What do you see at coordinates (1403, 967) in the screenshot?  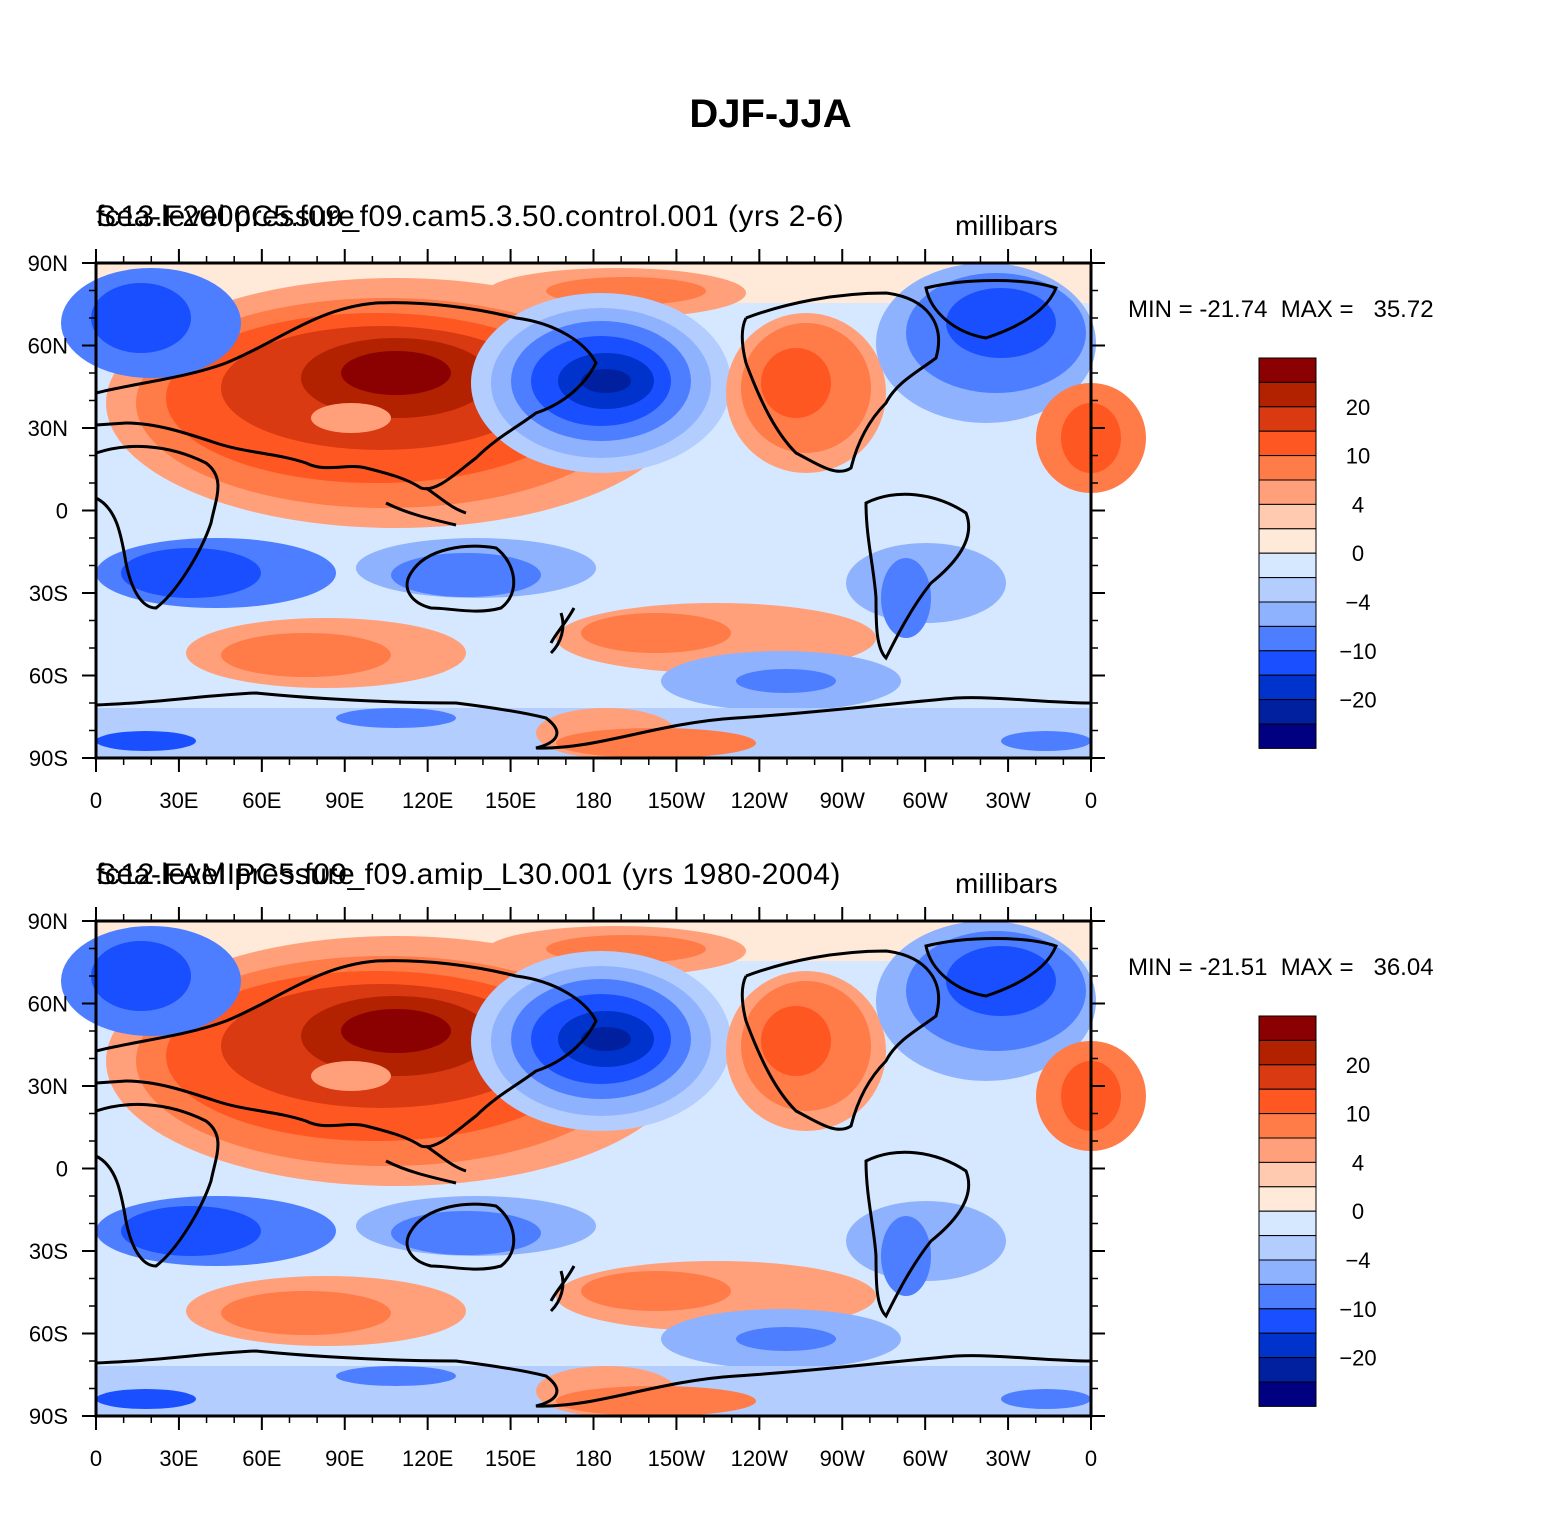 I see `panel-2-max-value: 36.04` at bounding box center [1403, 967].